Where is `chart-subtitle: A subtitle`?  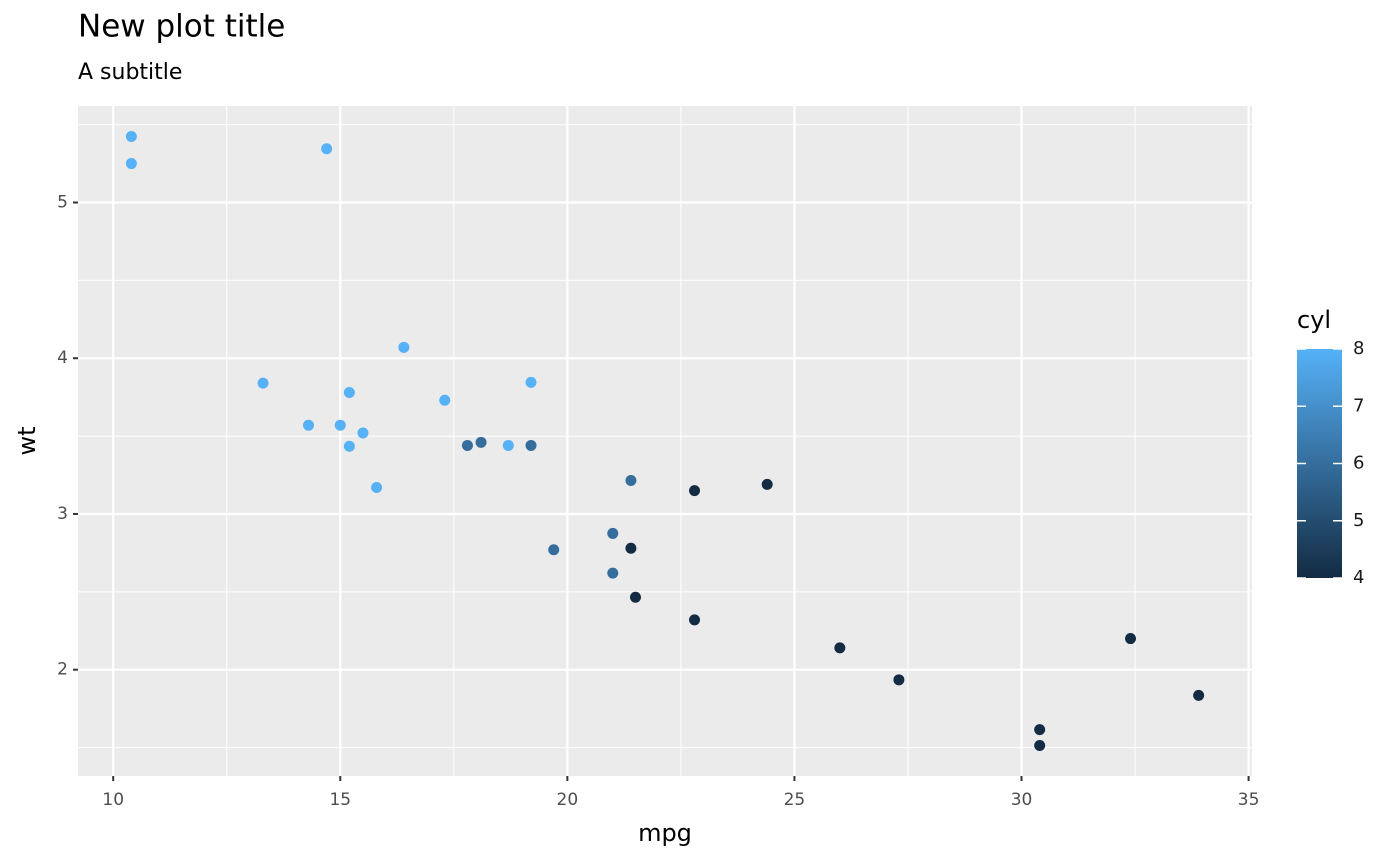
chart-subtitle: A subtitle is located at coordinates (130, 72).